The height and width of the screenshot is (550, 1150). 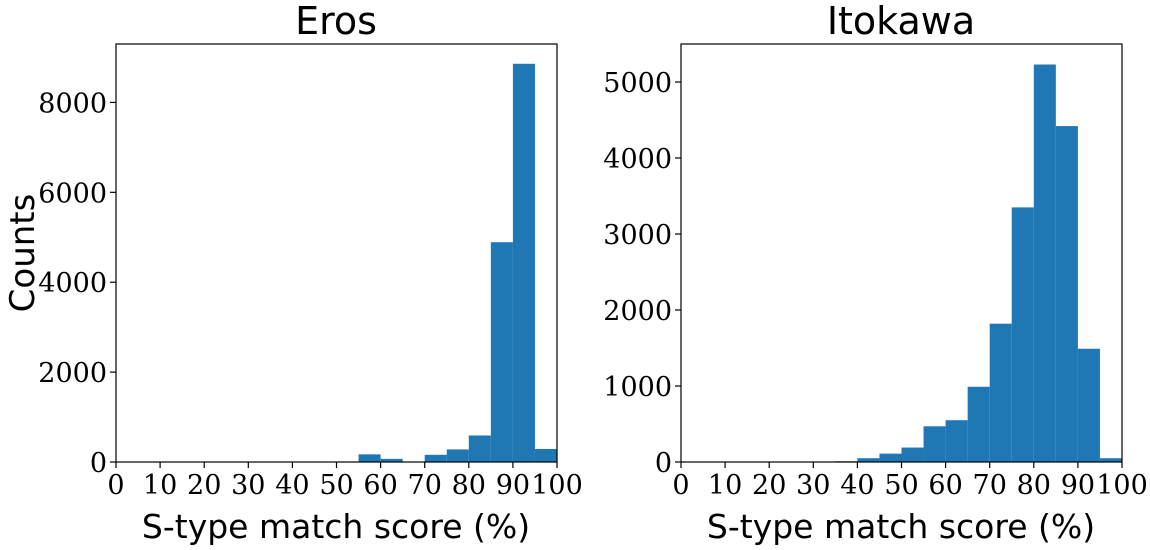 What do you see at coordinates (901, 526) in the screenshot?
I see `itokawa-x-axis-label: S-type match score (%)` at bounding box center [901, 526].